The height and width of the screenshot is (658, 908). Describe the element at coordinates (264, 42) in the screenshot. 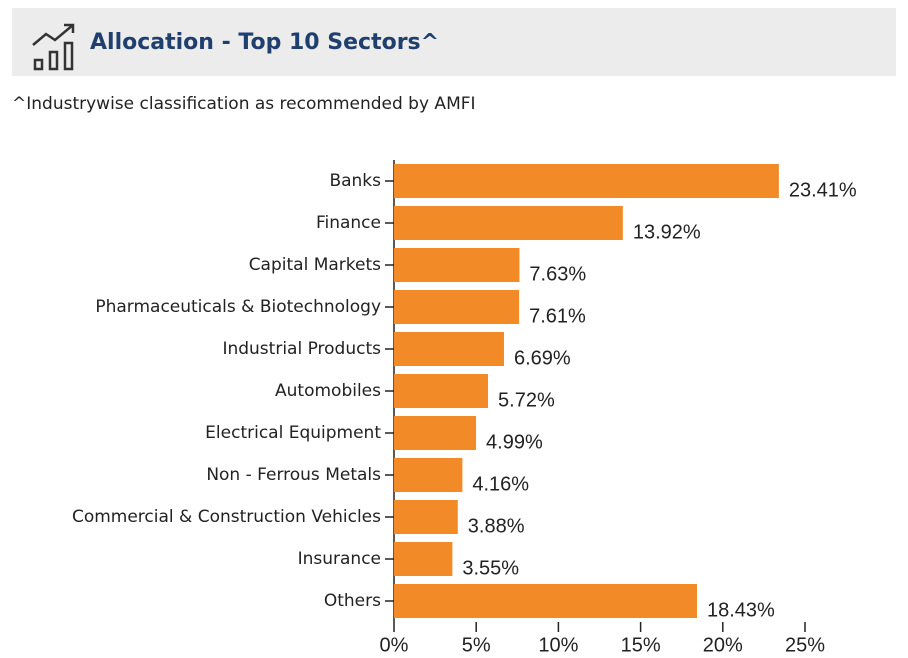

I see `header-title: Allocation - Top 10 Sectors^` at that location.